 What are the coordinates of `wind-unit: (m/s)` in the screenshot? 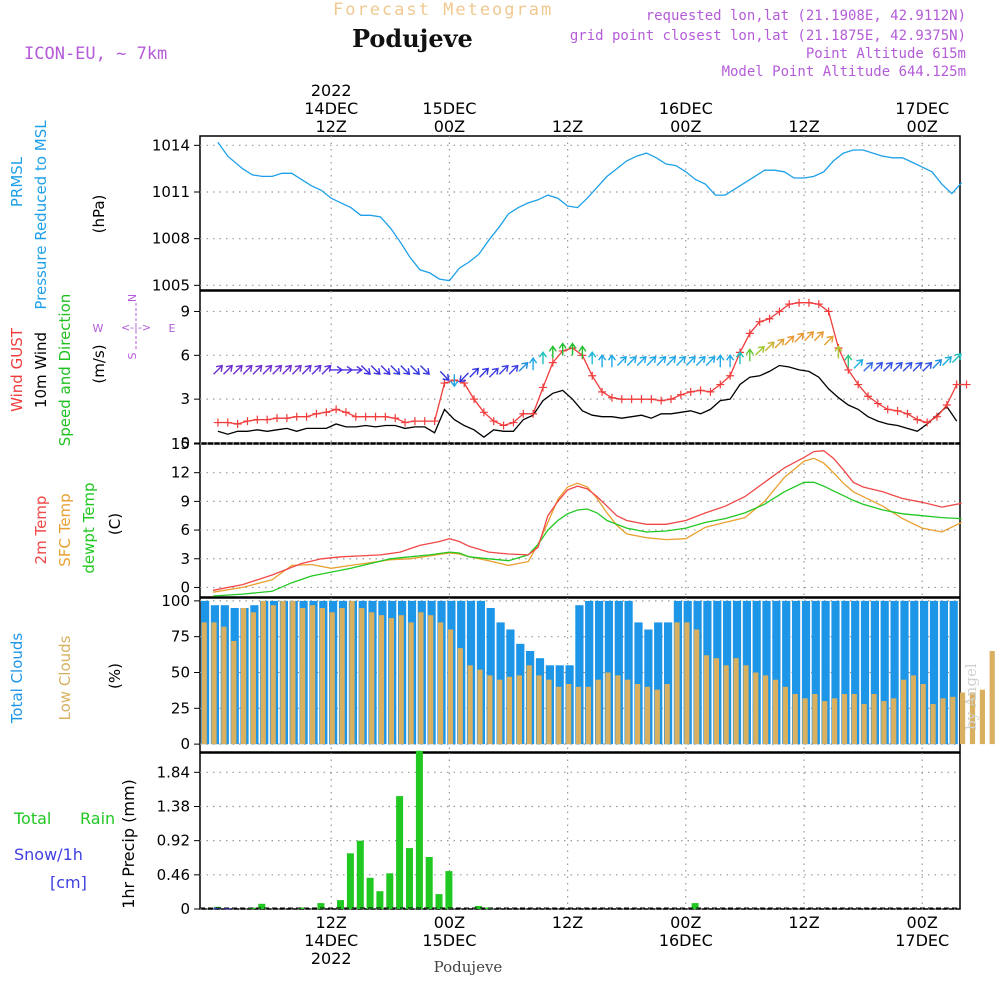 It's located at (99, 363).